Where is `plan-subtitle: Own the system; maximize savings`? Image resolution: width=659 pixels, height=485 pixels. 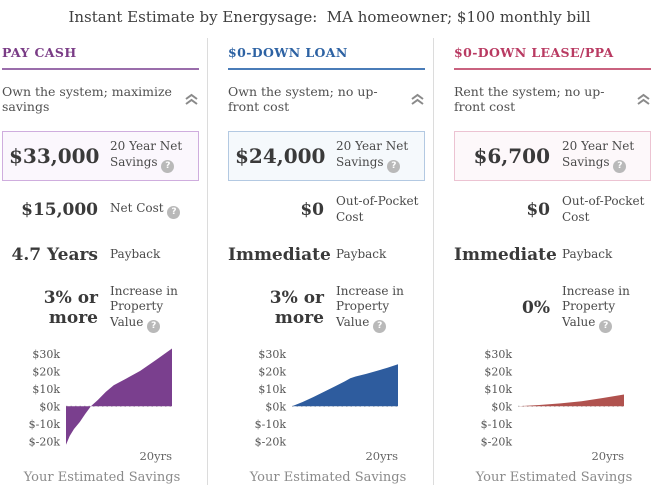 plan-subtitle: Own the system; maximize savings is located at coordinates (100, 99).